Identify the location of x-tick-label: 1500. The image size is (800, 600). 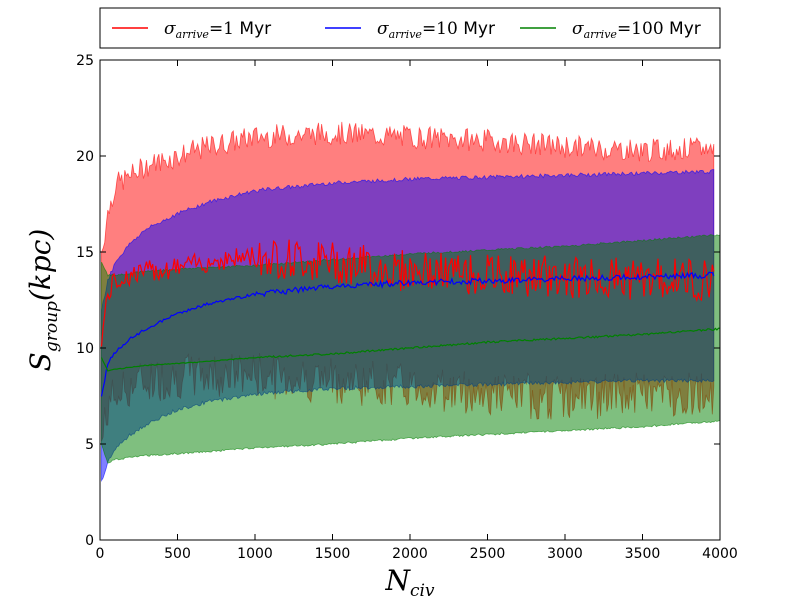
(333, 554).